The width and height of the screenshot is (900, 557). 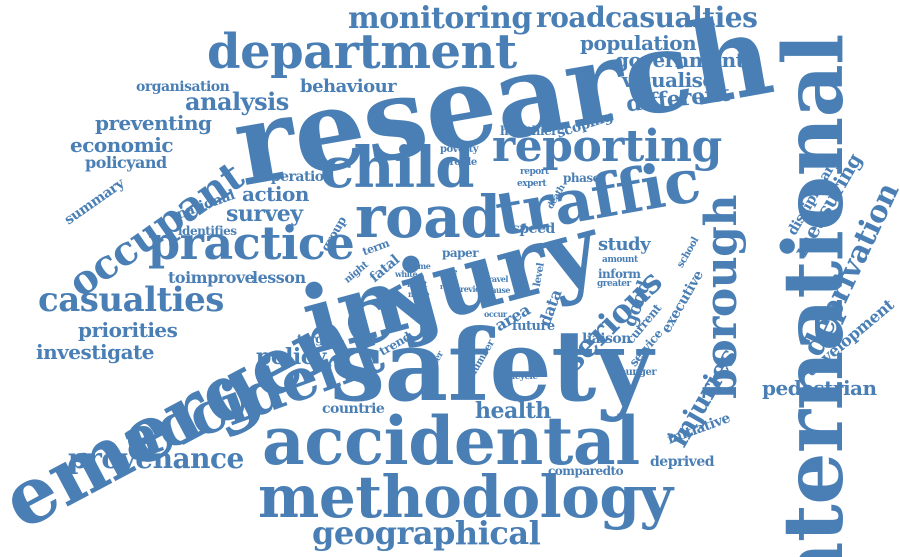 I want to click on word: liaison, so click(x=606, y=339).